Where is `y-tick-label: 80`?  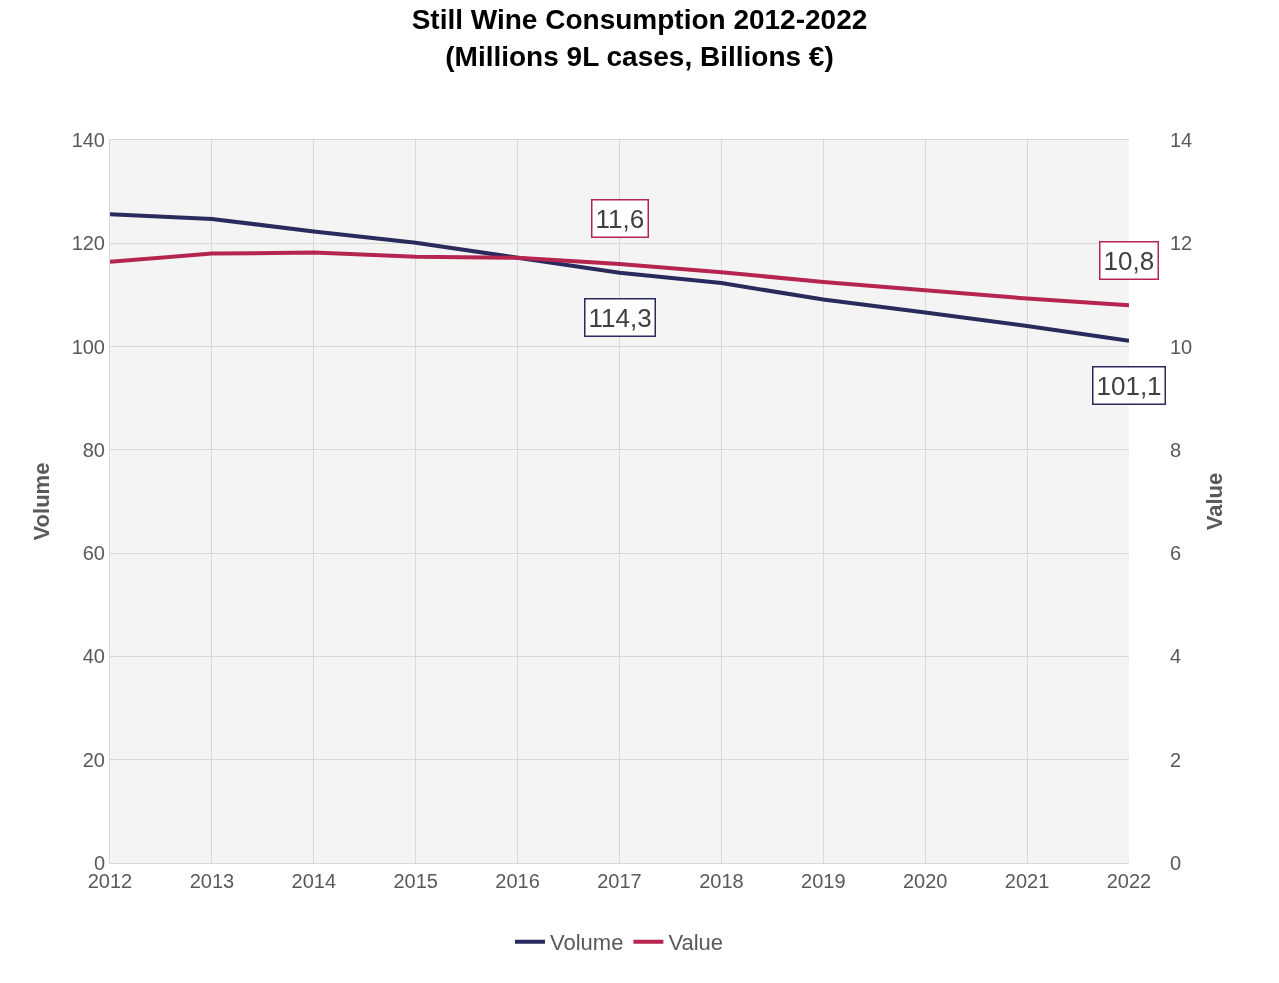 y-tick-label: 80 is located at coordinates (93, 449).